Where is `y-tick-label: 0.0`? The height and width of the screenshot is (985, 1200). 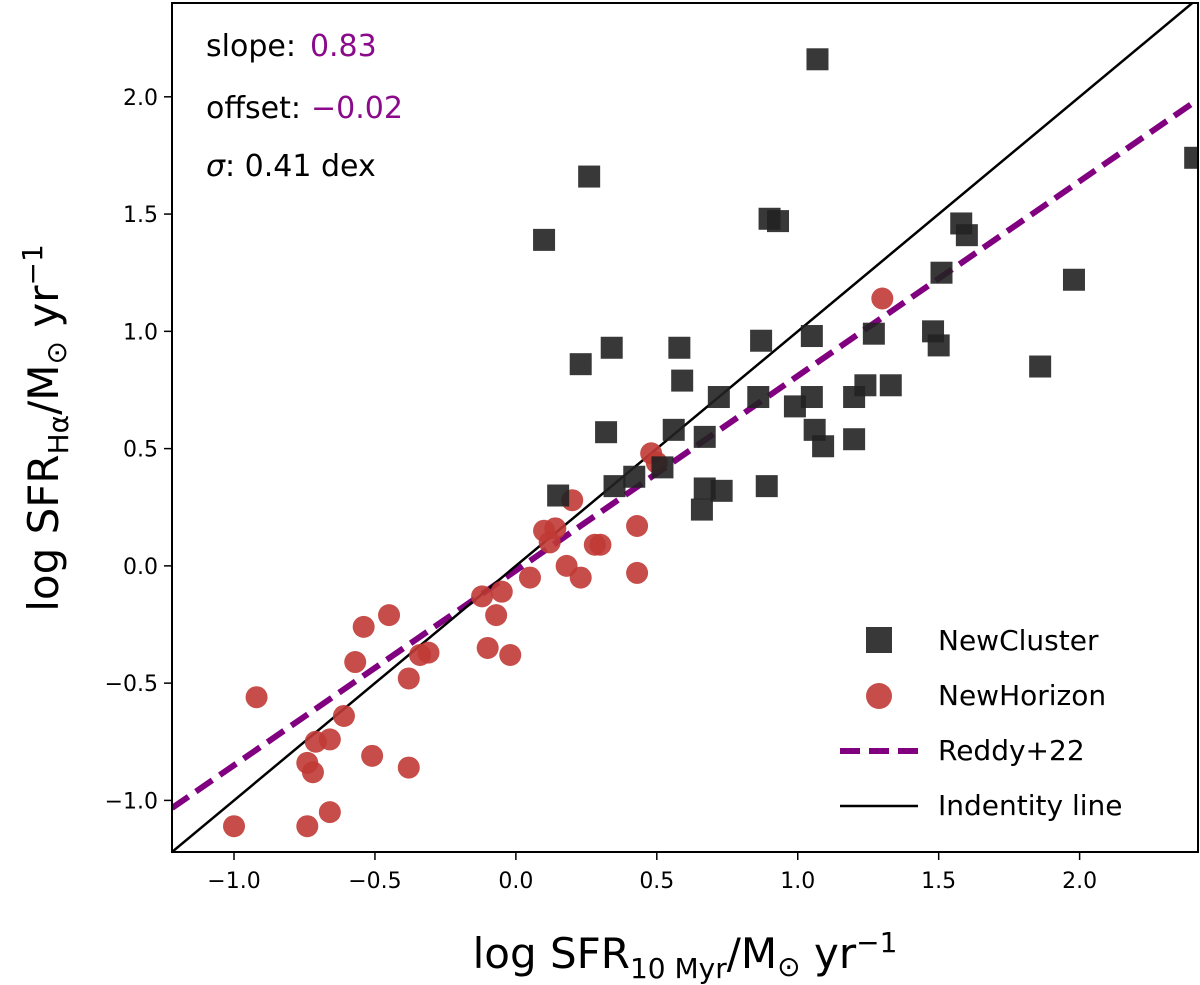 y-tick-label: 0.0 is located at coordinates (140, 567).